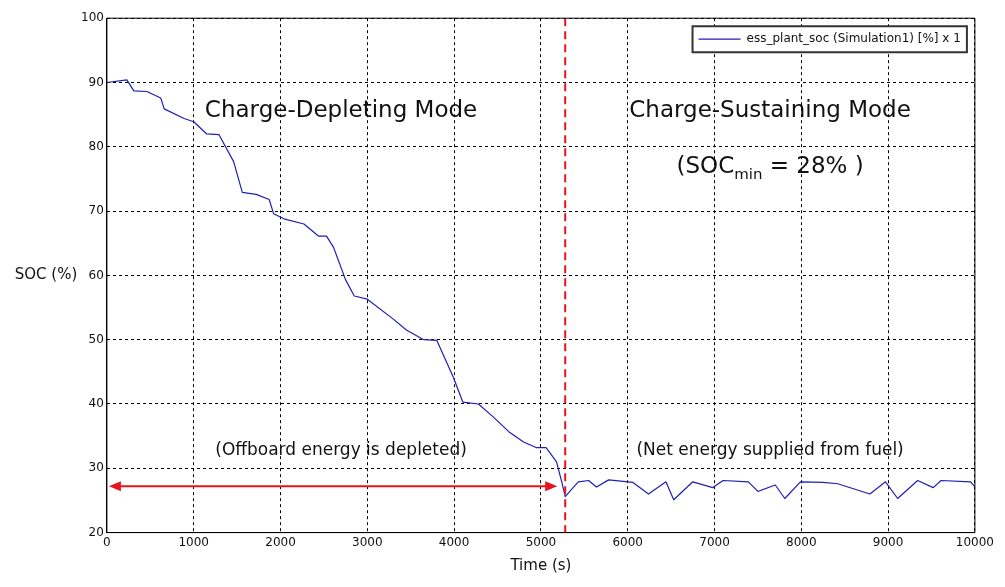 The width and height of the screenshot is (1005, 587). Describe the element at coordinates (975, 541) in the screenshot. I see `x-tick-label: 10000` at that location.